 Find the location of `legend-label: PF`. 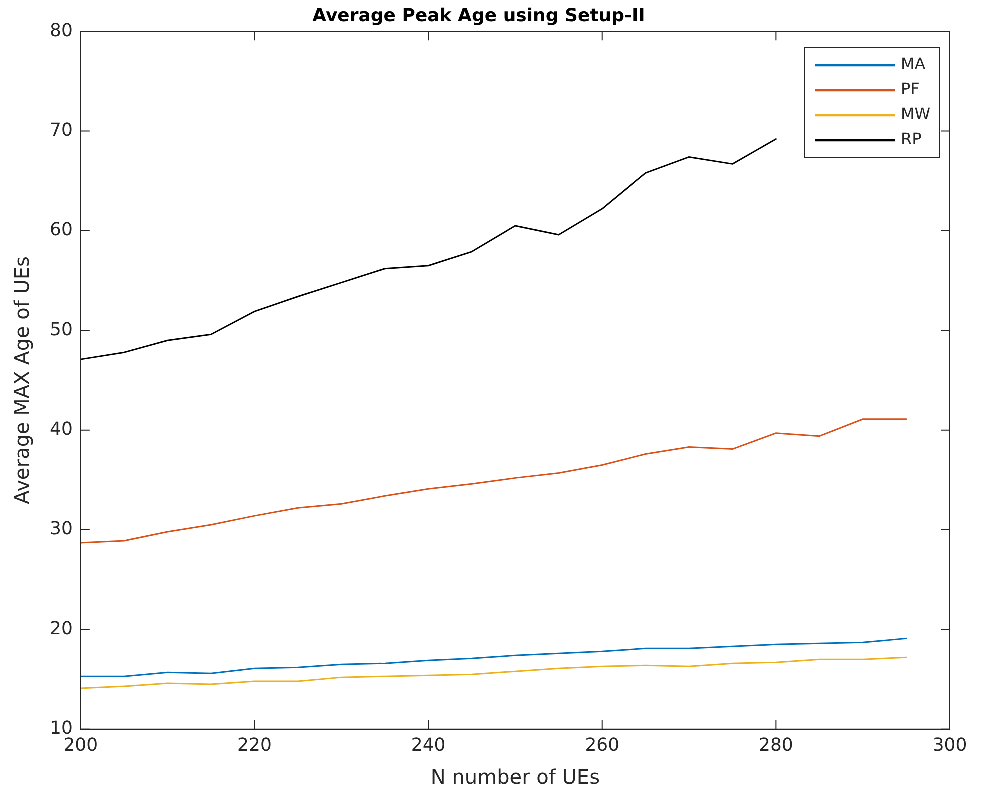

legend-label: PF is located at coordinates (910, 88).